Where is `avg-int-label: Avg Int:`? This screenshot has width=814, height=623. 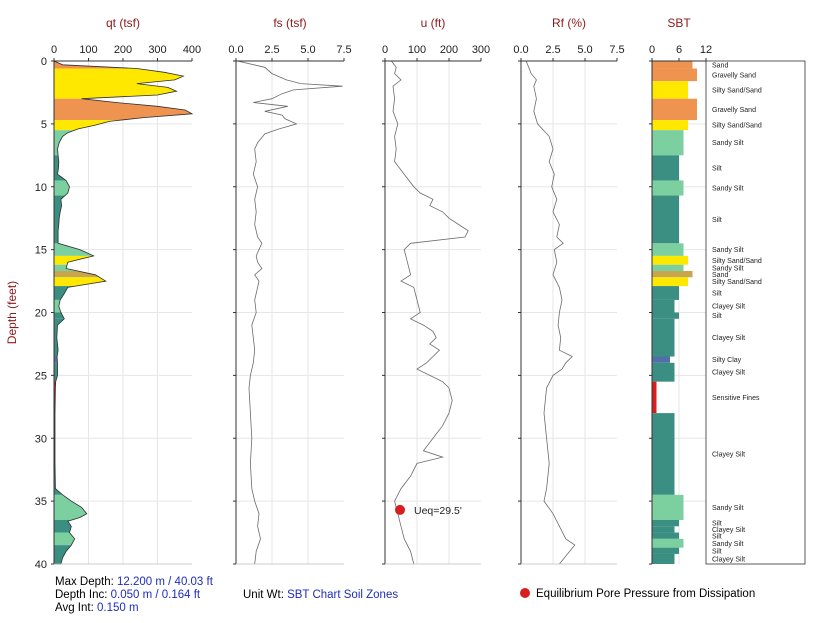
avg-int-label: Avg Int: is located at coordinates (74, 608).